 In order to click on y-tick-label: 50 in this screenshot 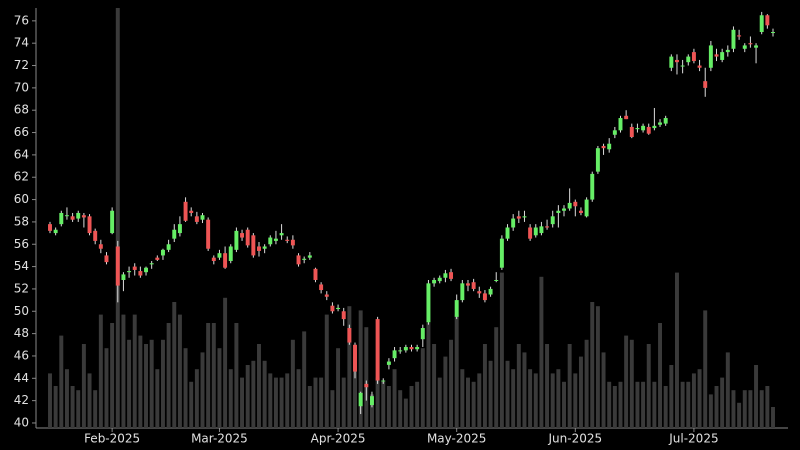, I will do `click(21, 311)`.